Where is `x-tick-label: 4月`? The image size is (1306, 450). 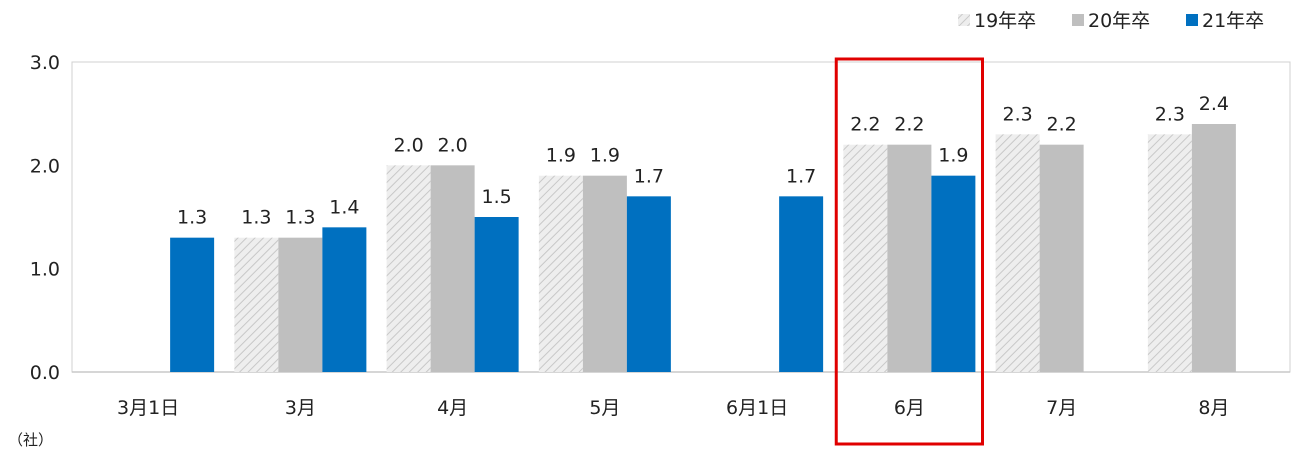 x-tick-label: 4月 is located at coordinates (452, 408).